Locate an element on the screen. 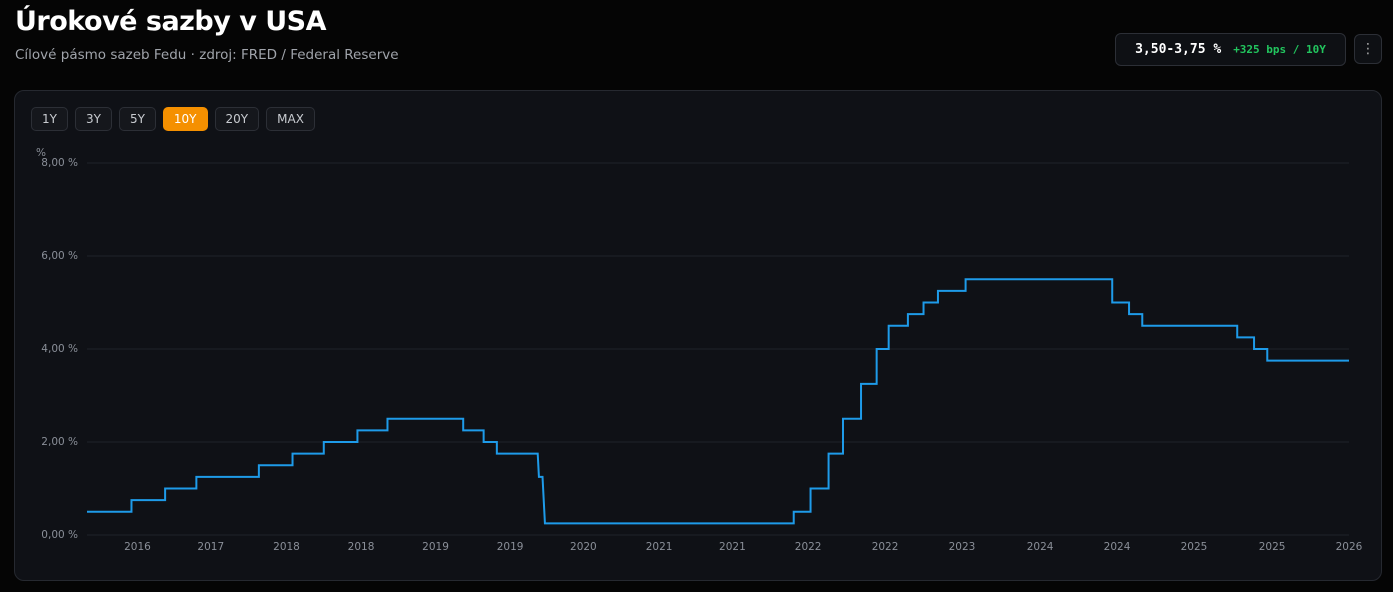  y-tick-label: 0,00 % is located at coordinates (59, 535).